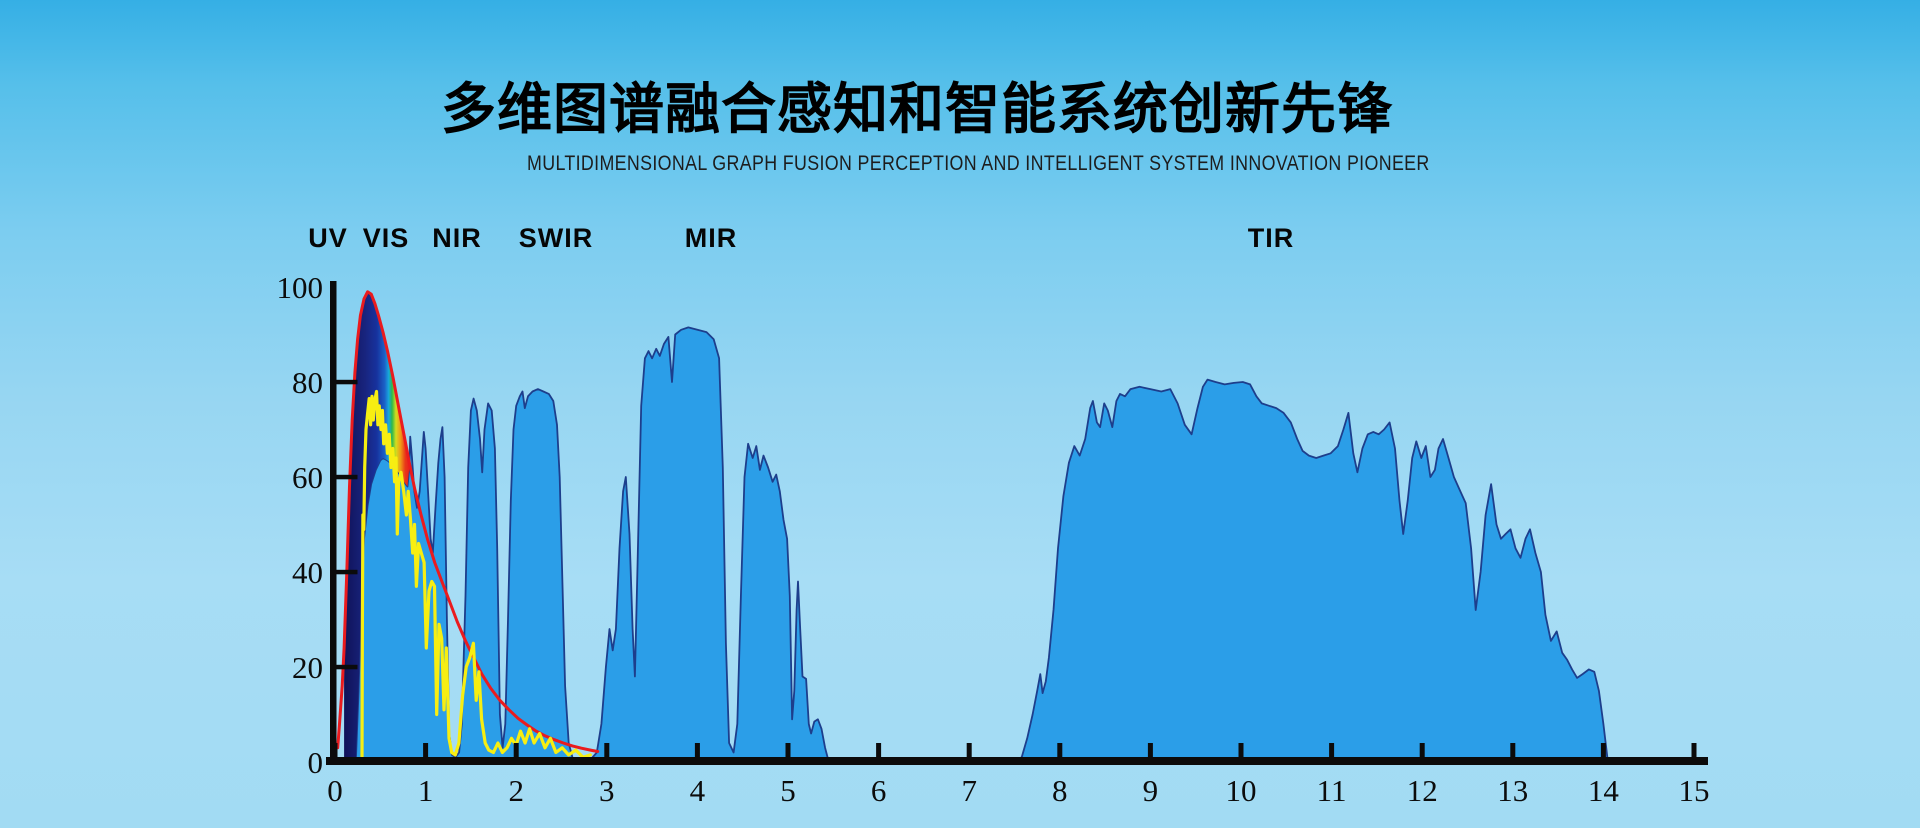 The width and height of the screenshot is (1920, 828). Describe the element at coordinates (1241, 790) in the screenshot. I see `x-tick-label: 10` at that location.